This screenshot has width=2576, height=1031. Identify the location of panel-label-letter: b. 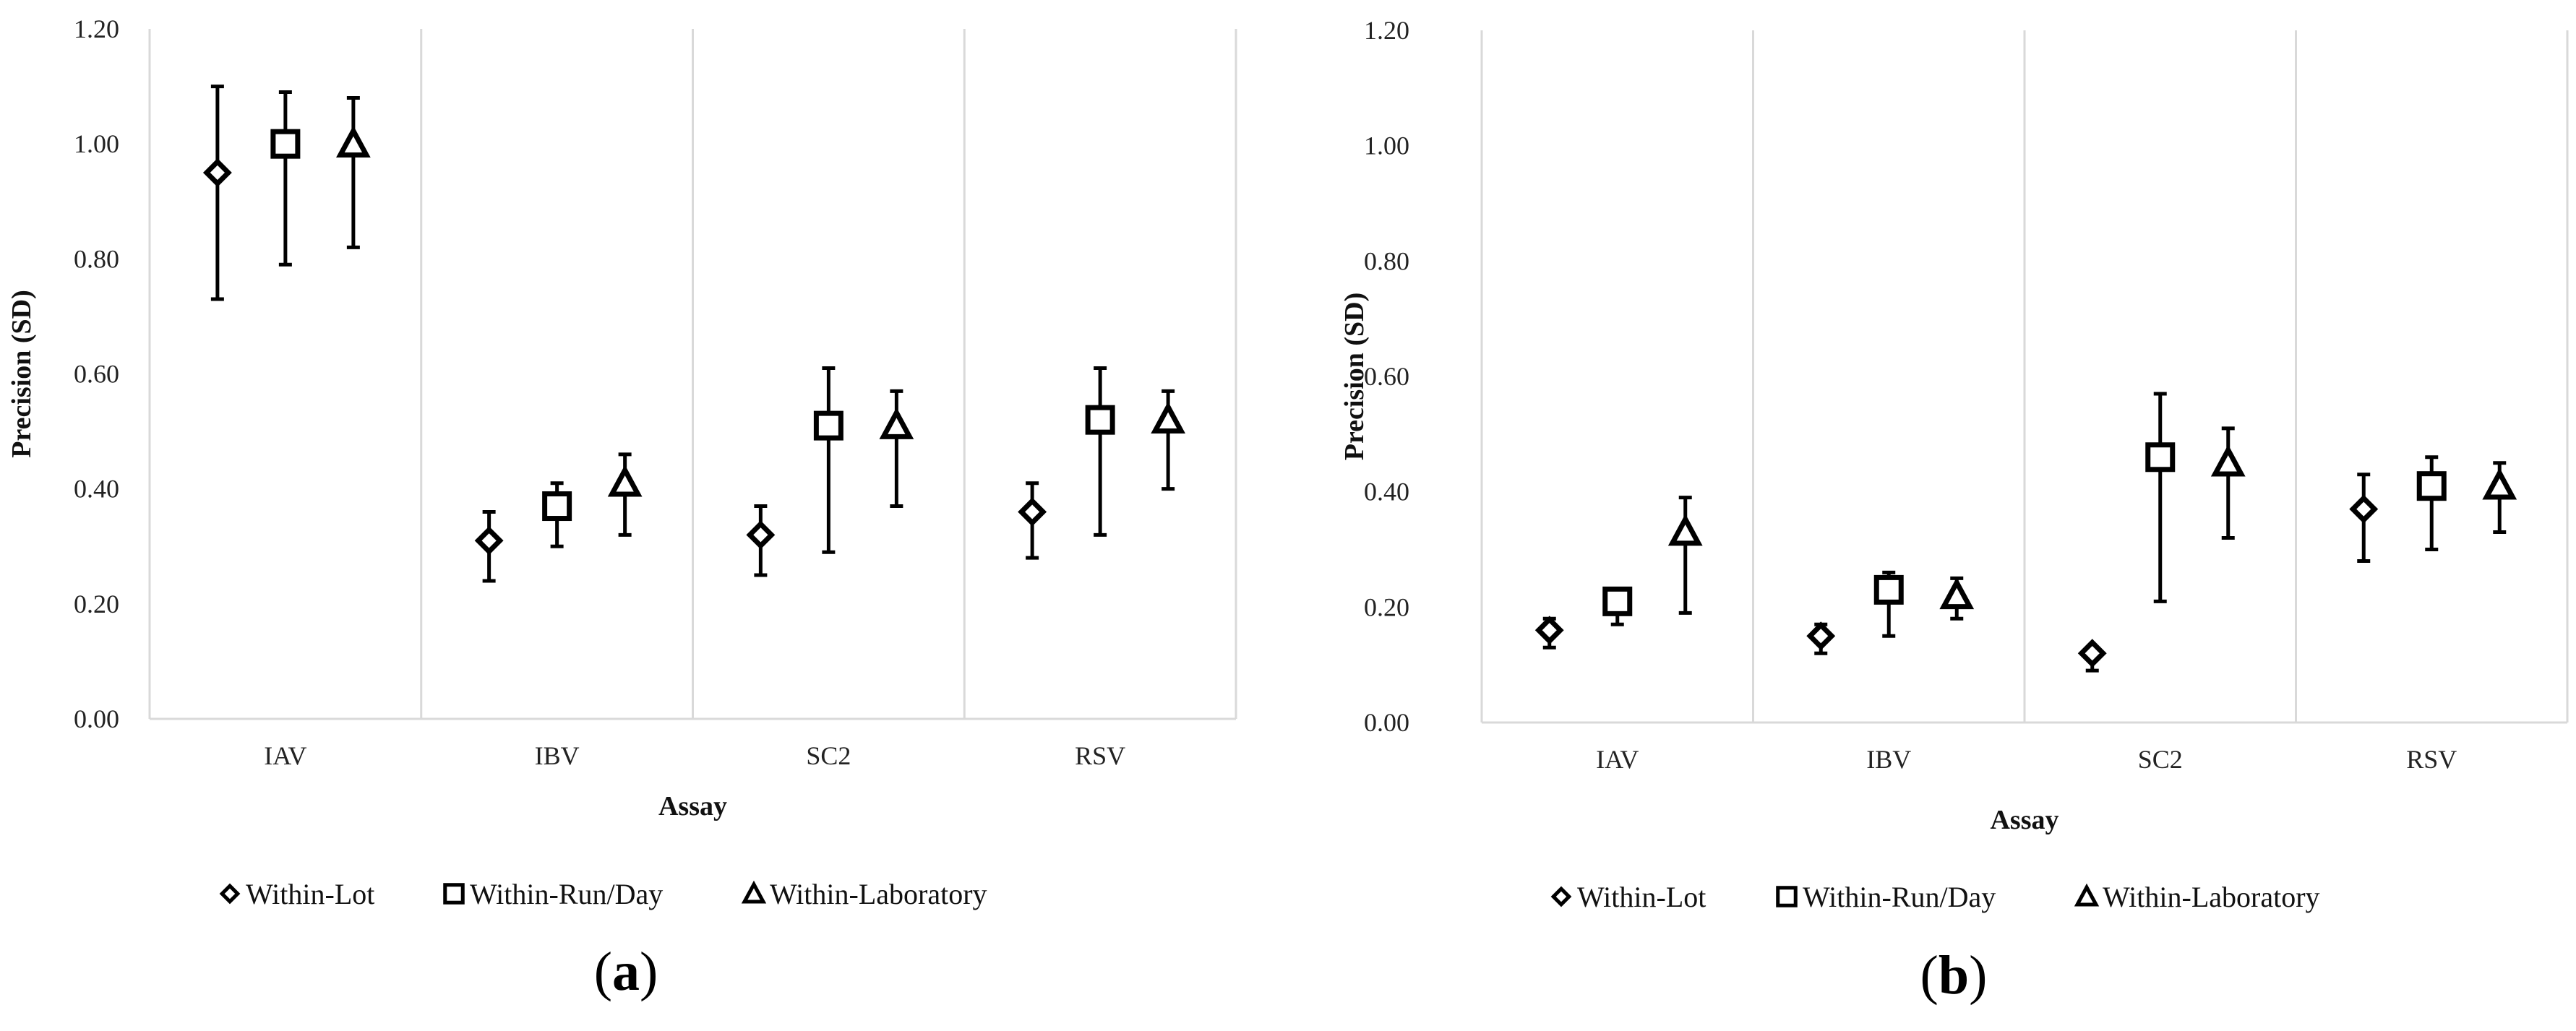
(1954, 975).